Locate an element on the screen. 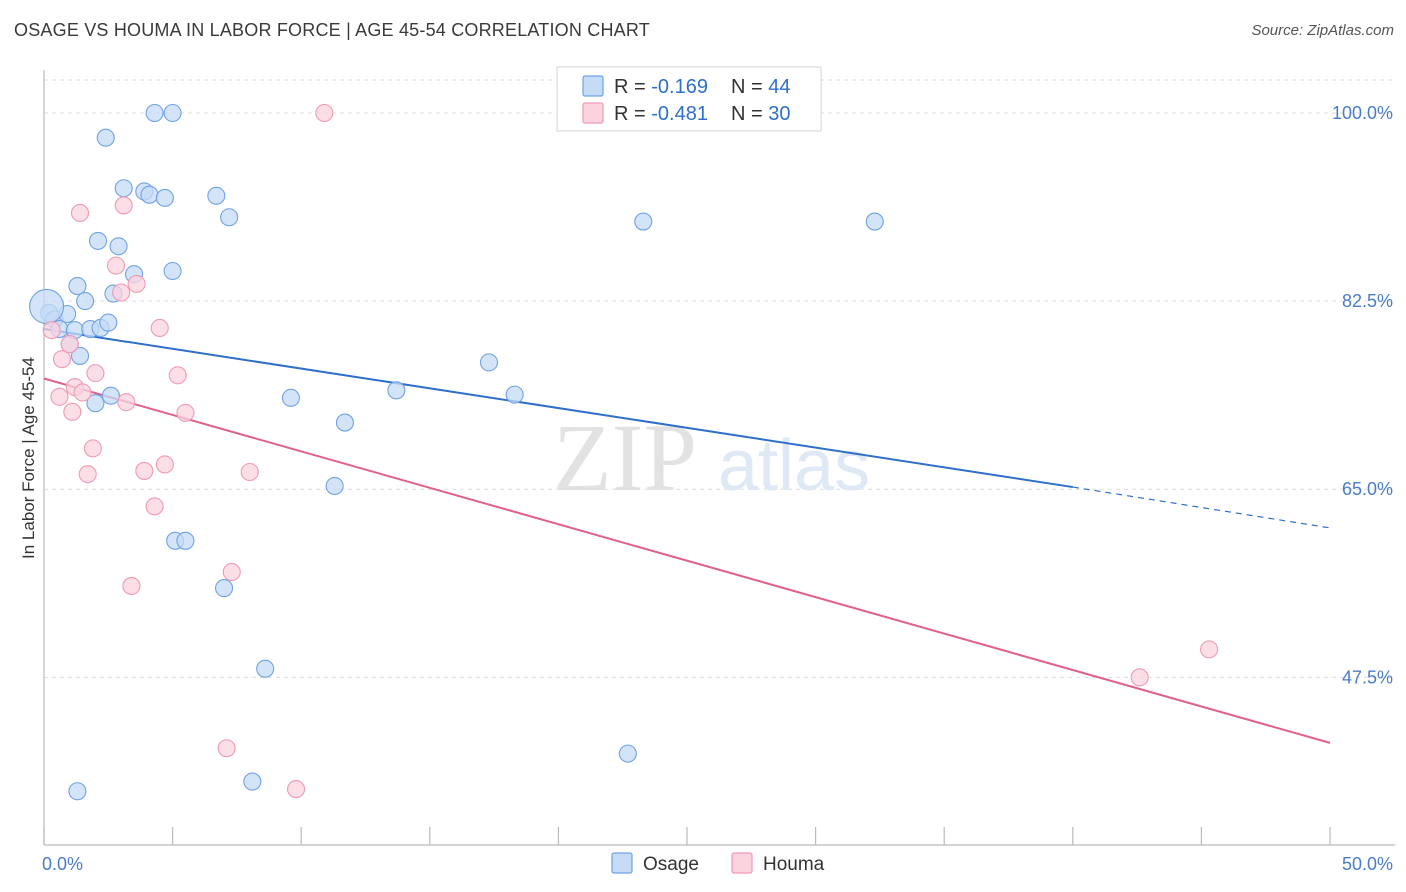 This screenshot has width=1406, height=892. bottom-legend-swatch-houma is located at coordinates (742, 863).